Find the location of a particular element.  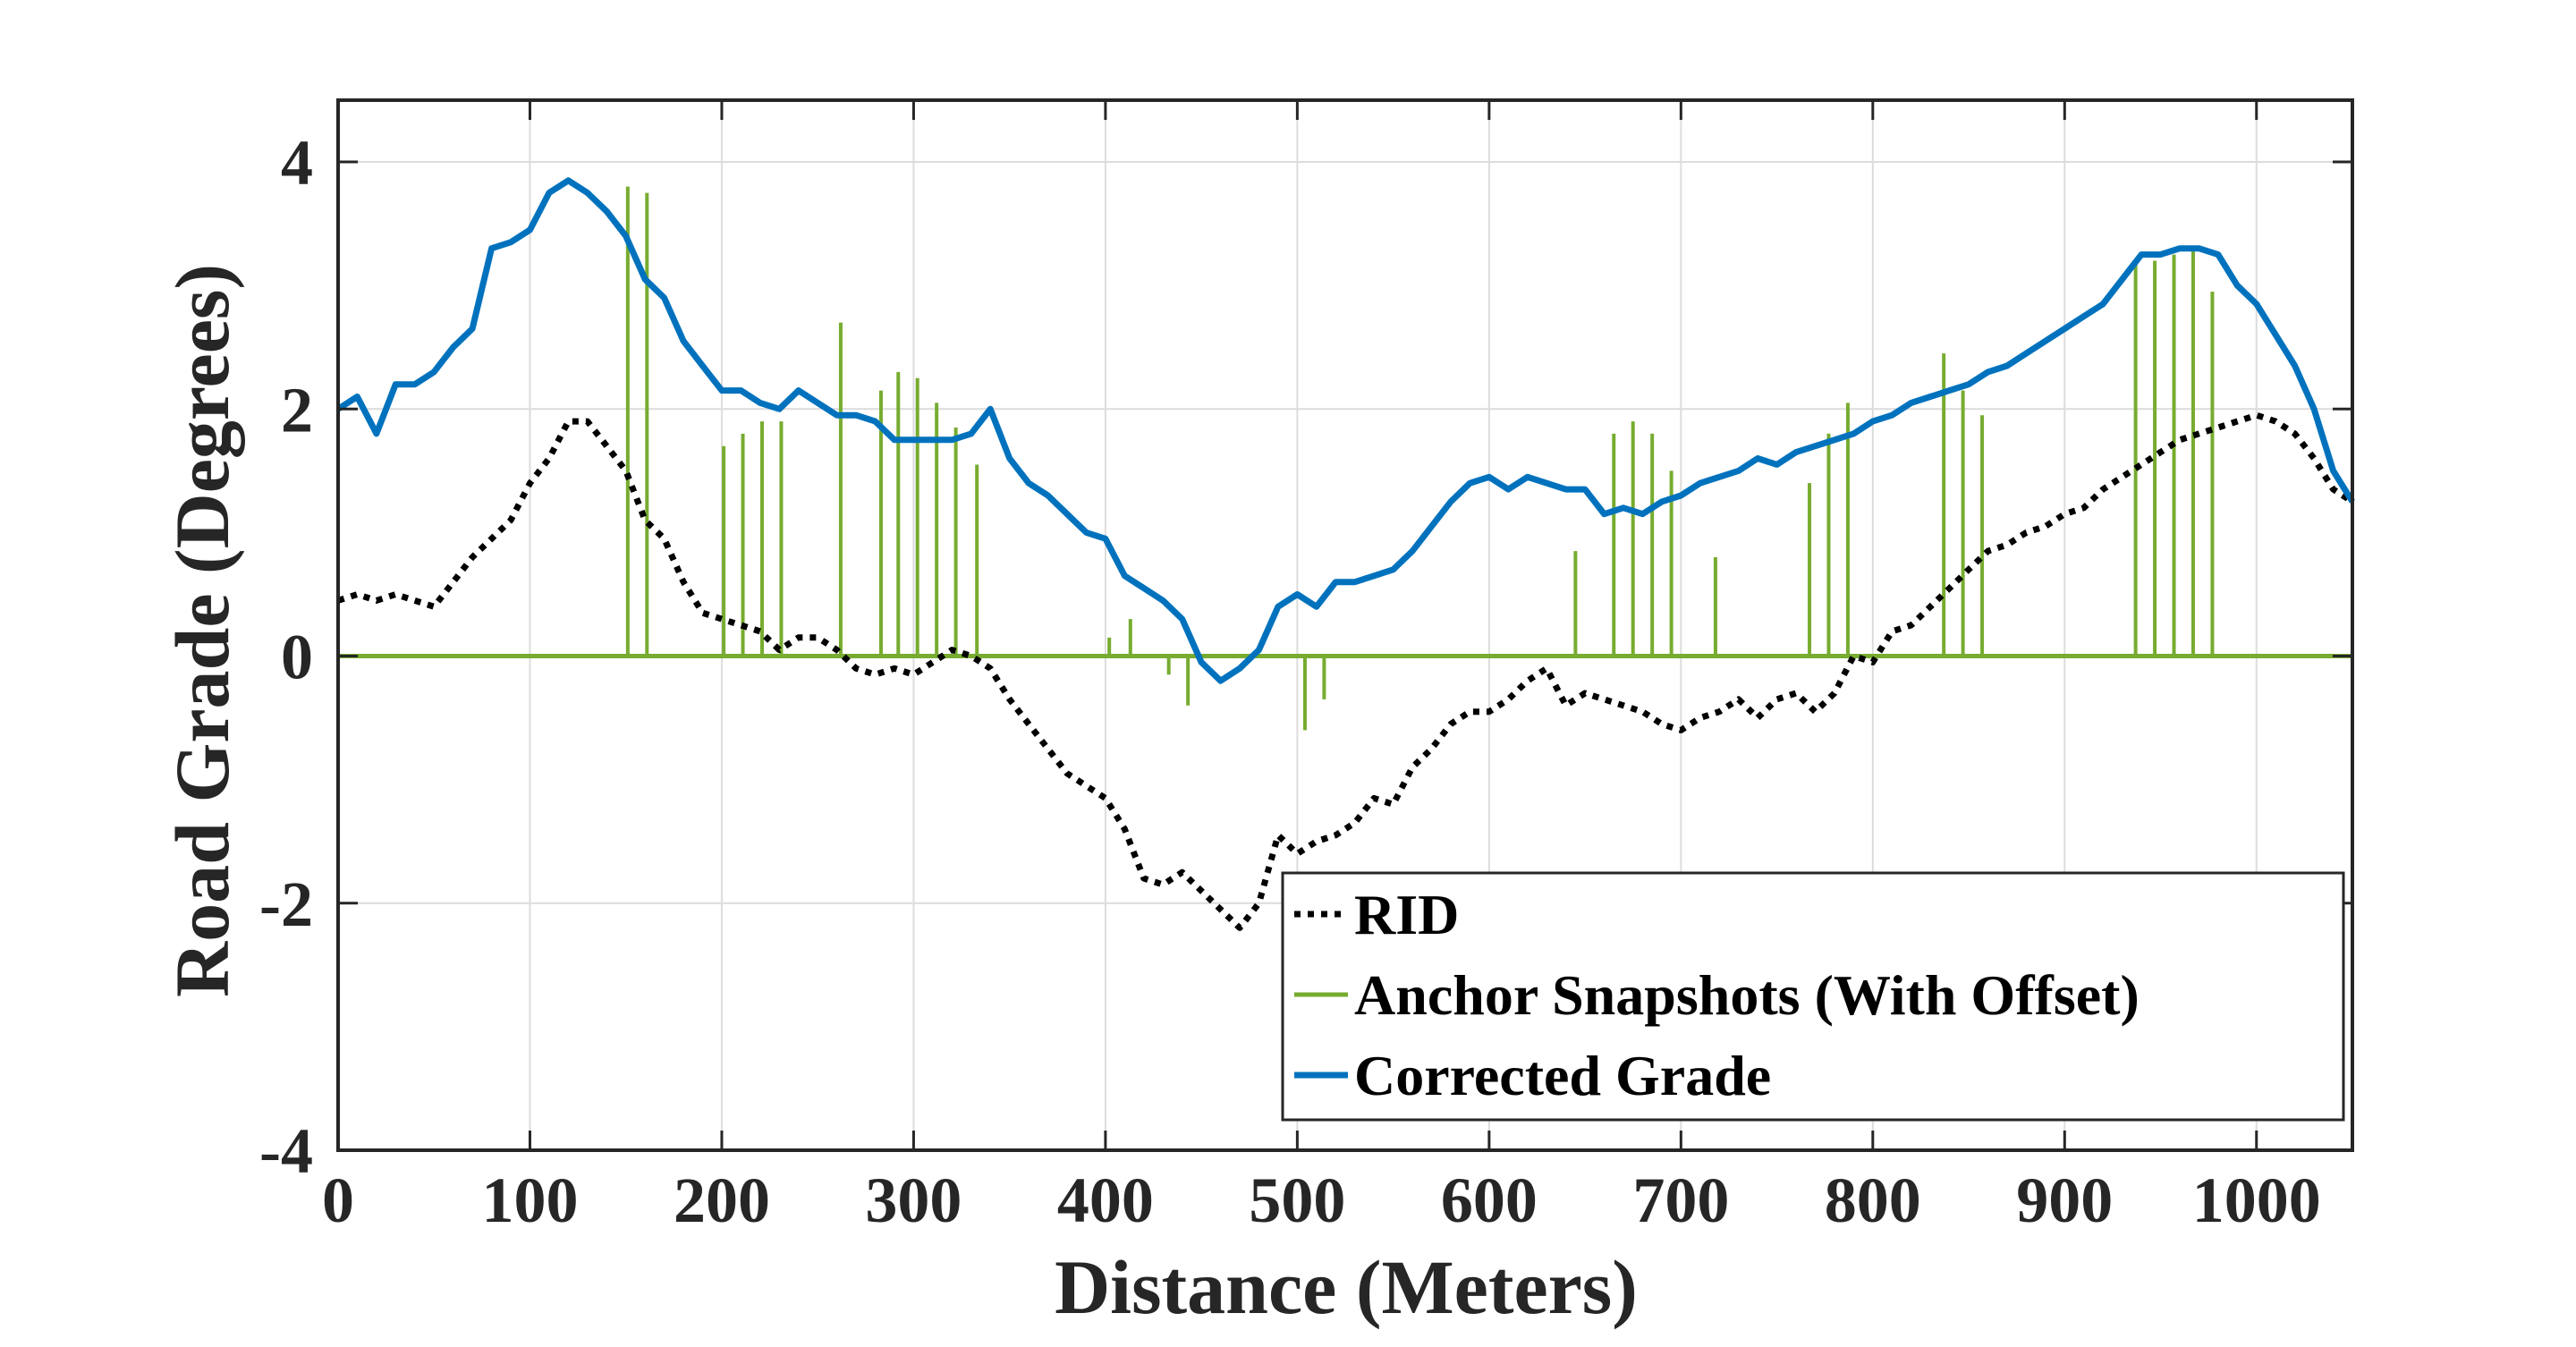

y-tick-label: 4 is located at coordinates (297, 163).